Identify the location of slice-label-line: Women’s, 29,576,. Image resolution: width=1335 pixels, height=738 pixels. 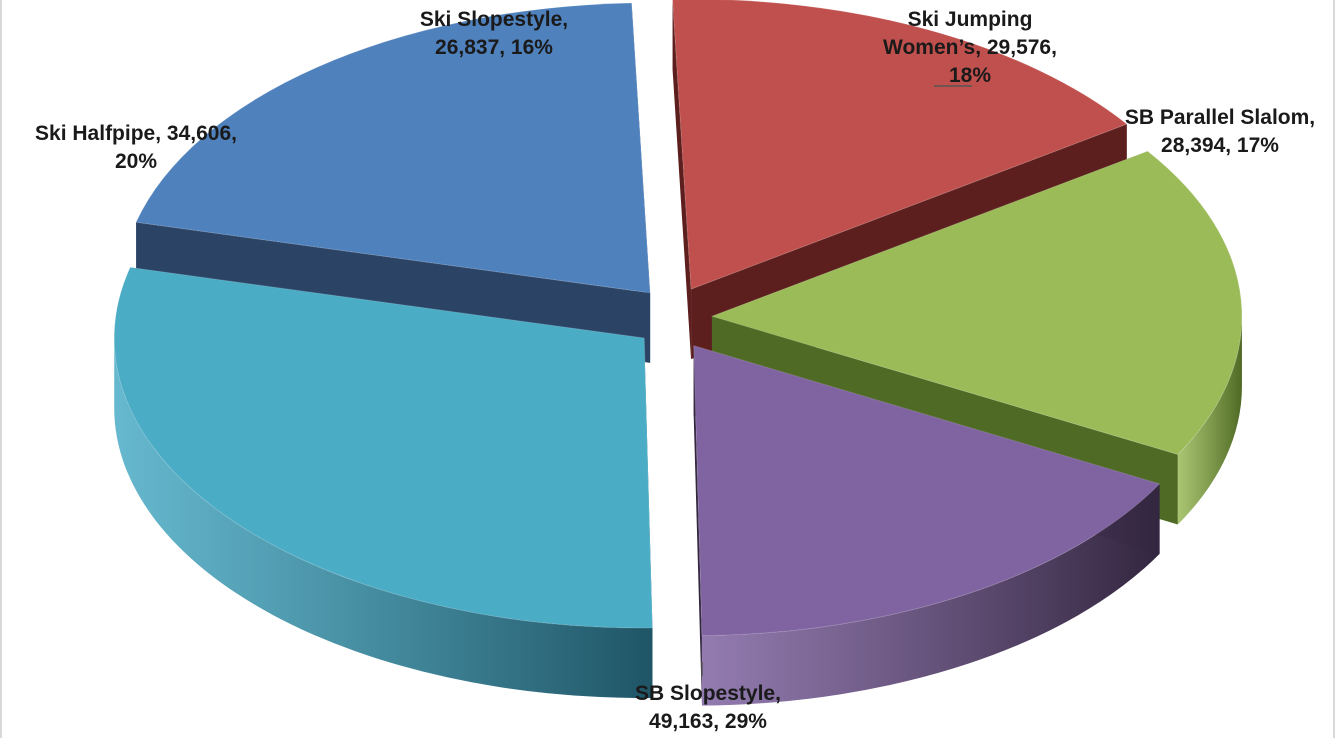
(970, 47).